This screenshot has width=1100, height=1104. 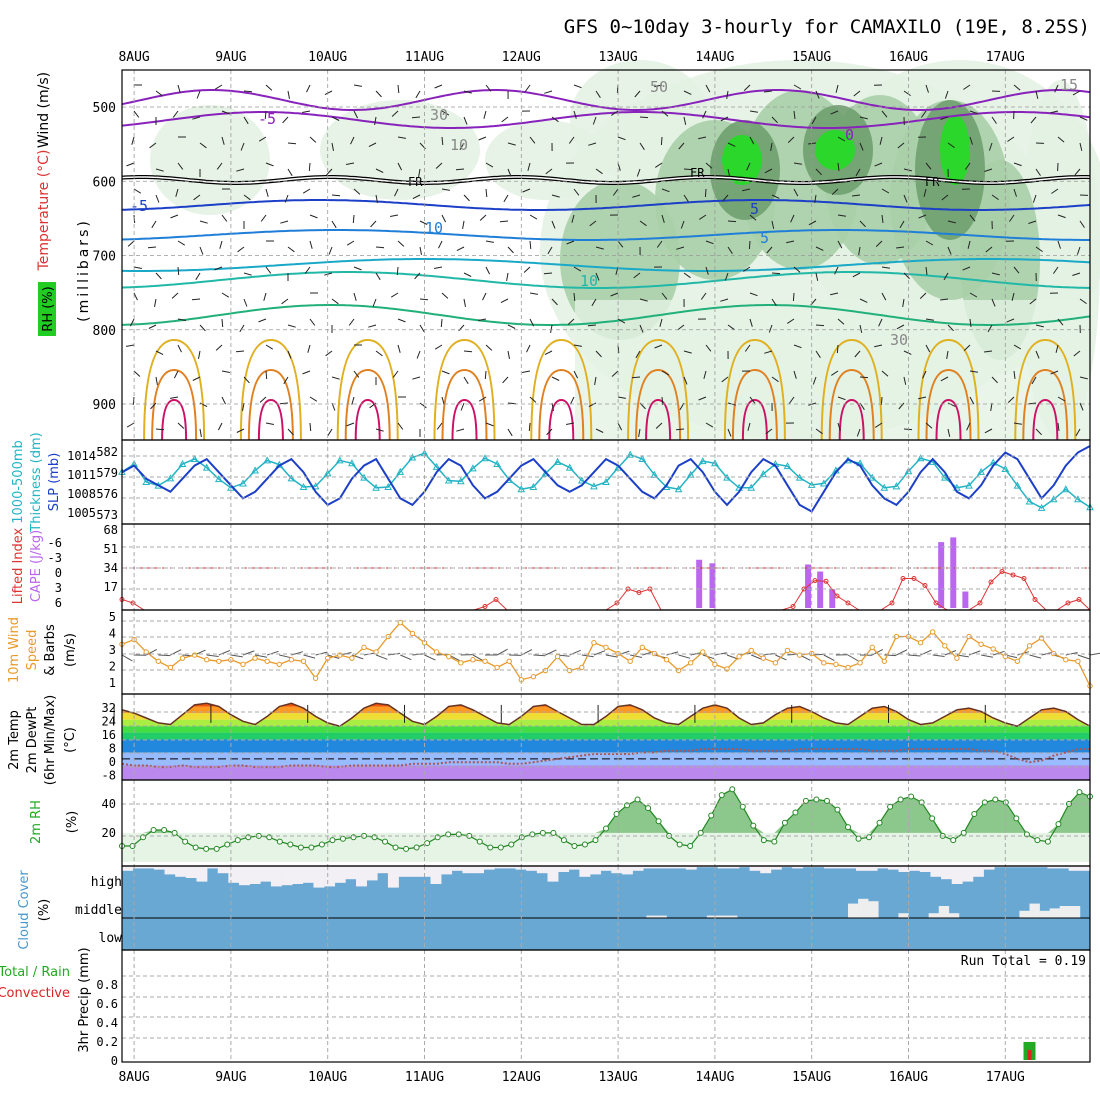 I want to click on upper-ytick-700: 700, so click(x=104, y=257).